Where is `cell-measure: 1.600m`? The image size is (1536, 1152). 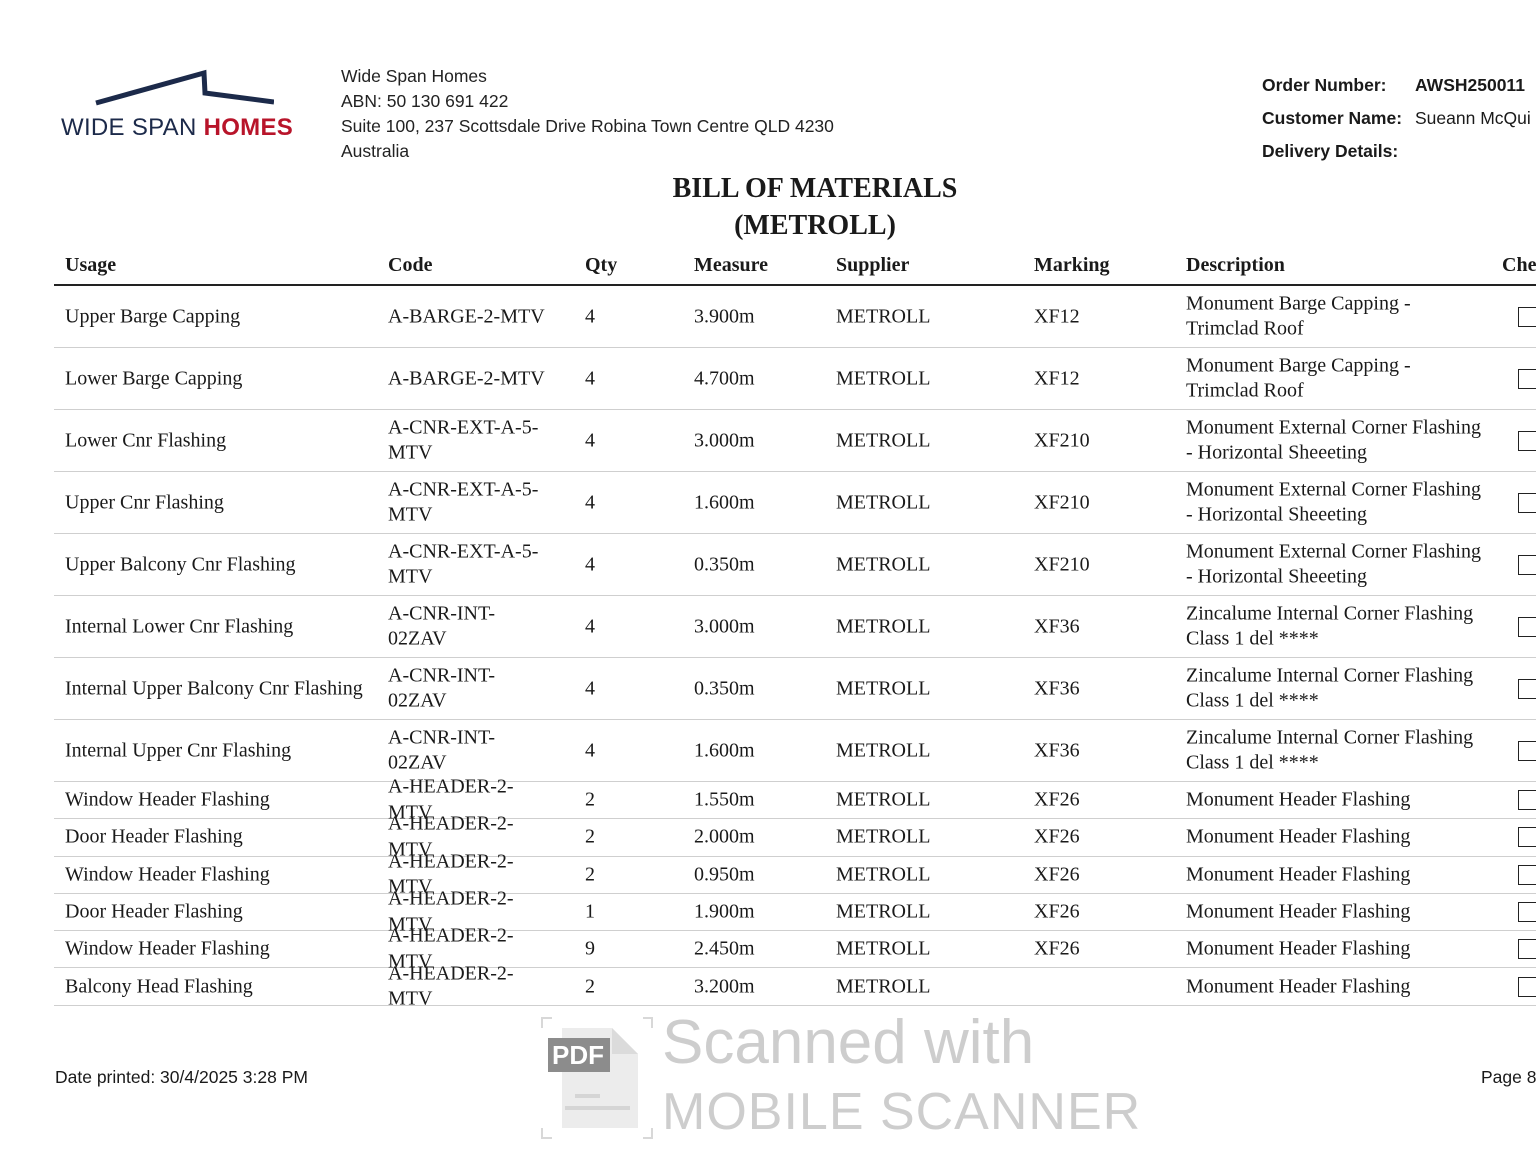 cell-measure: 1.600m is located at coordinates (724, 749).